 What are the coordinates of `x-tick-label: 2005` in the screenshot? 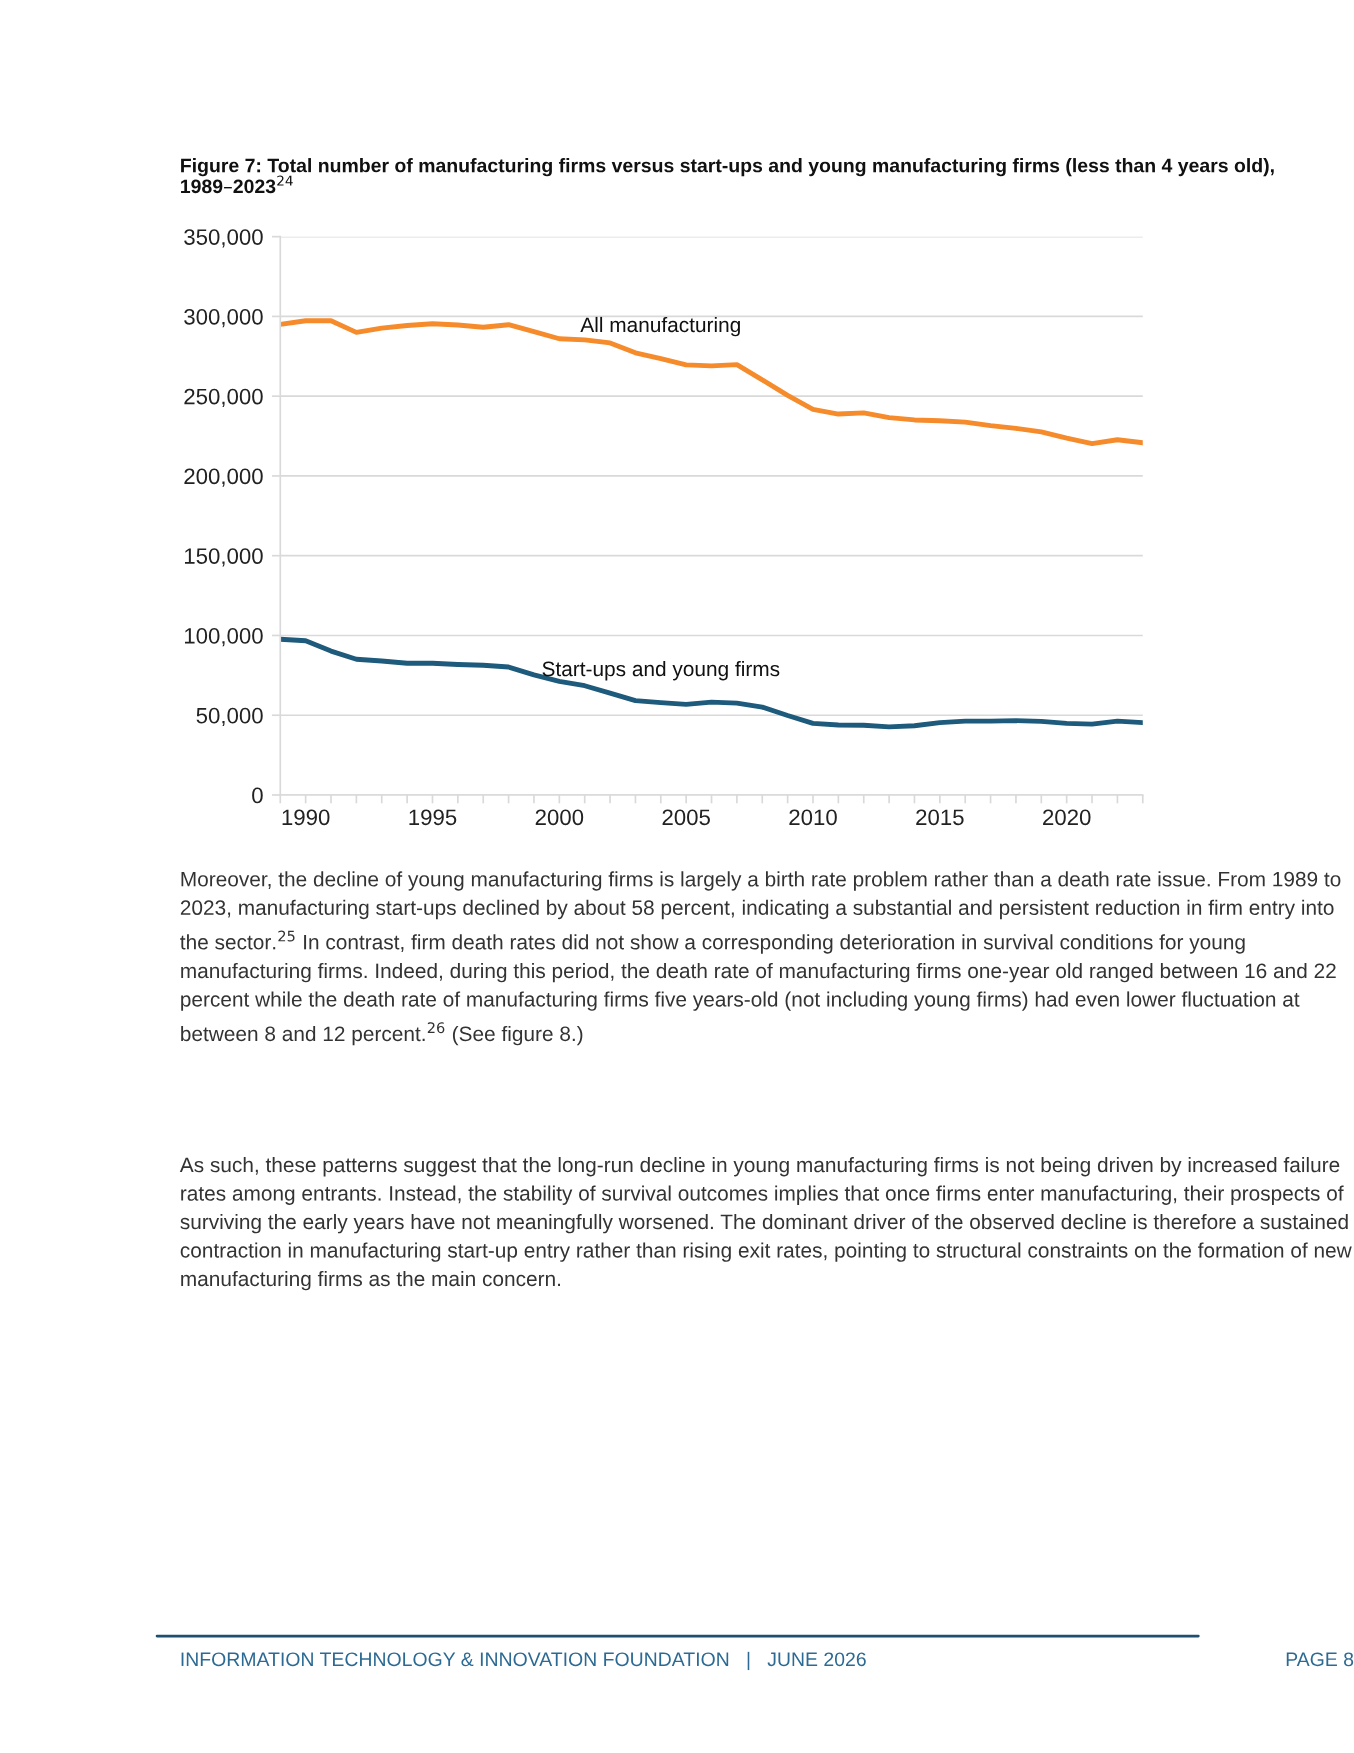 It's located at (686, 817).